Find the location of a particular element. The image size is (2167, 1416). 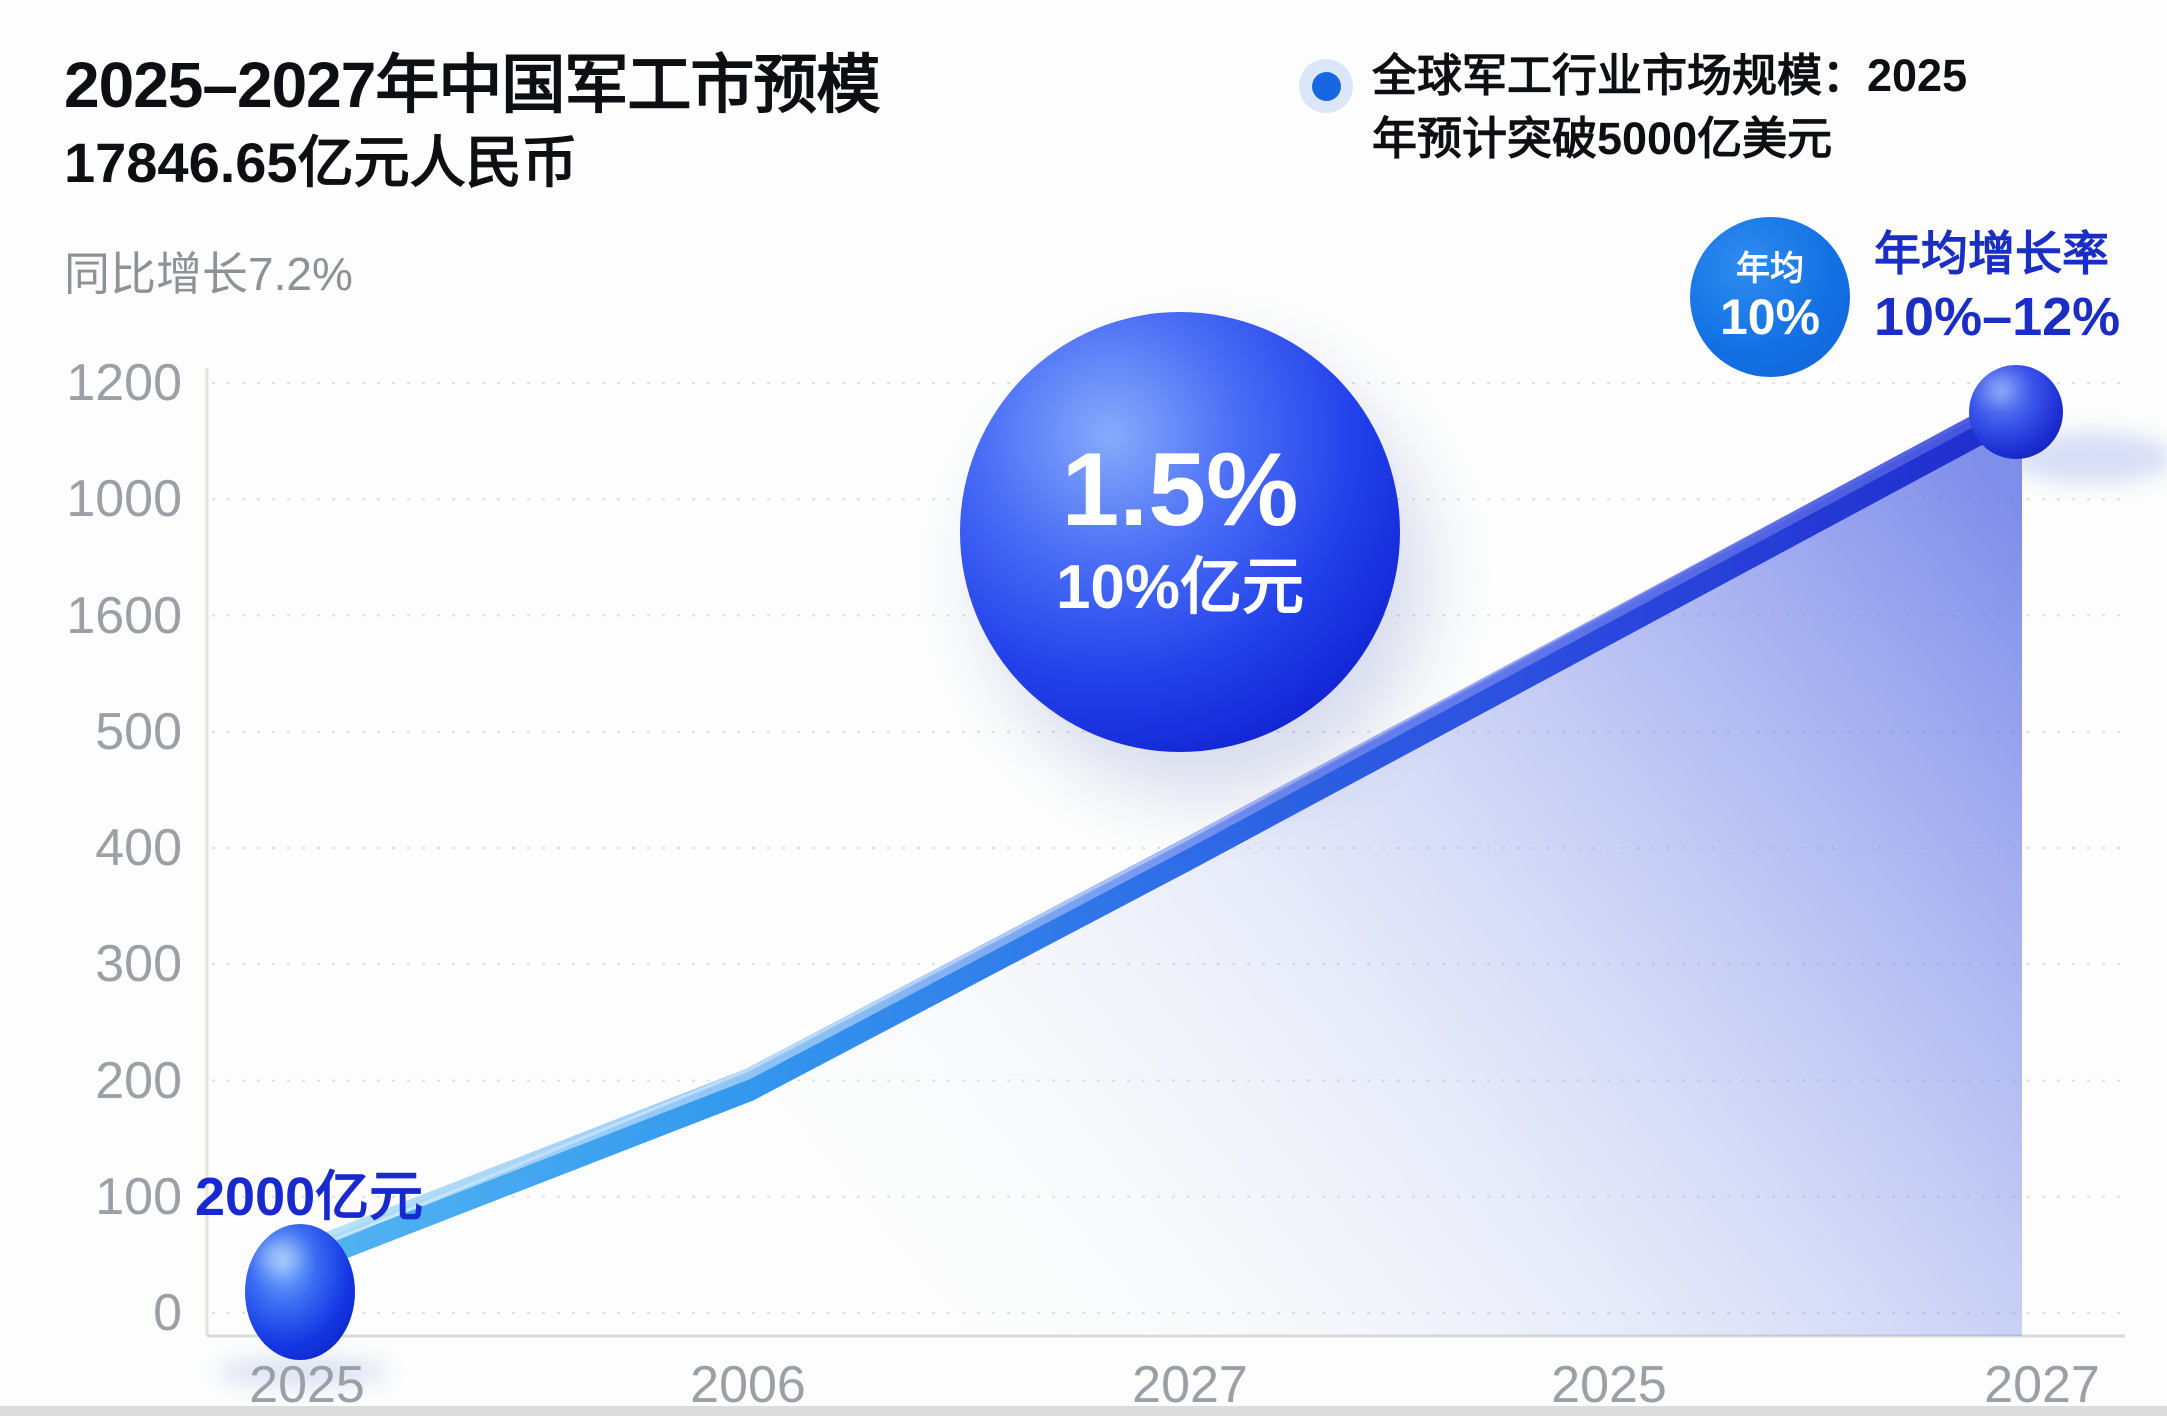

blue-dot-icon is located at coordinates (1326, 86).